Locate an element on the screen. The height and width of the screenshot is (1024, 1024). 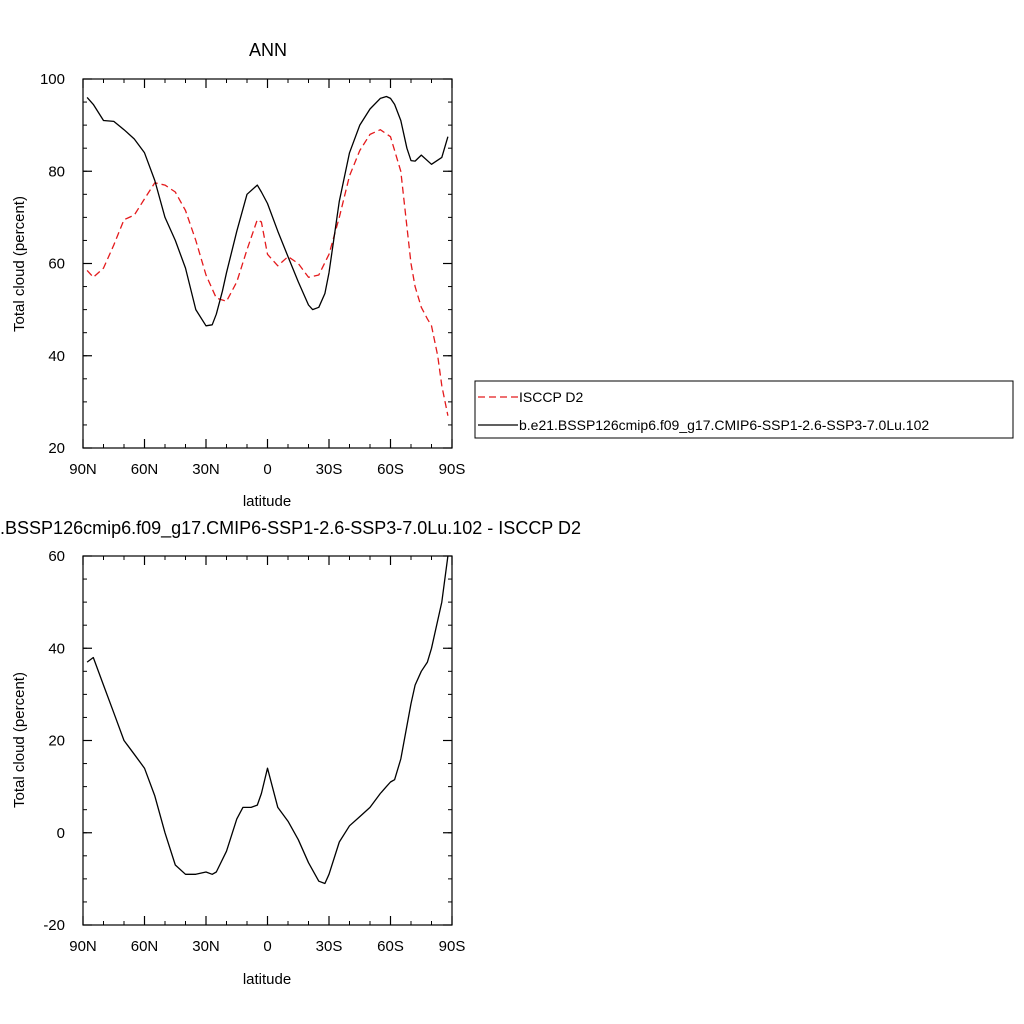
bottom-series-lines is located at coordinates (267, 720).